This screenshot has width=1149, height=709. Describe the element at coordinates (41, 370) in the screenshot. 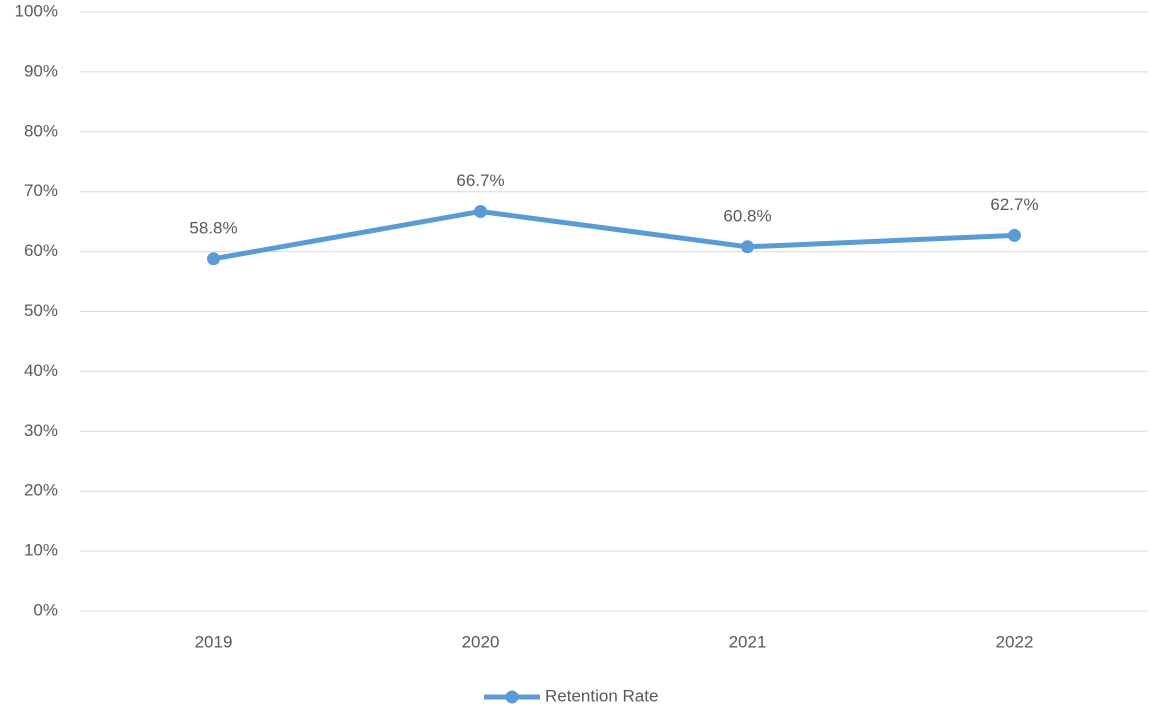

I see `y-tick-label: 40%` at that location.